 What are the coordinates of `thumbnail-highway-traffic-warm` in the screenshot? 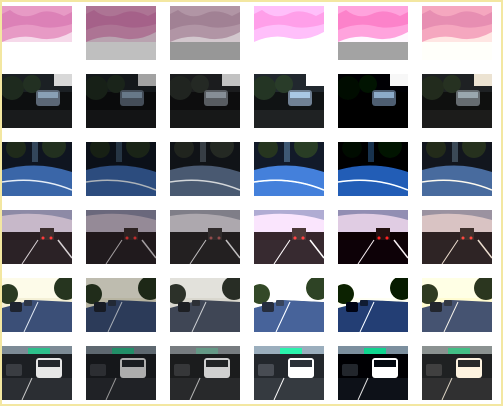 It's located at (457, 373).